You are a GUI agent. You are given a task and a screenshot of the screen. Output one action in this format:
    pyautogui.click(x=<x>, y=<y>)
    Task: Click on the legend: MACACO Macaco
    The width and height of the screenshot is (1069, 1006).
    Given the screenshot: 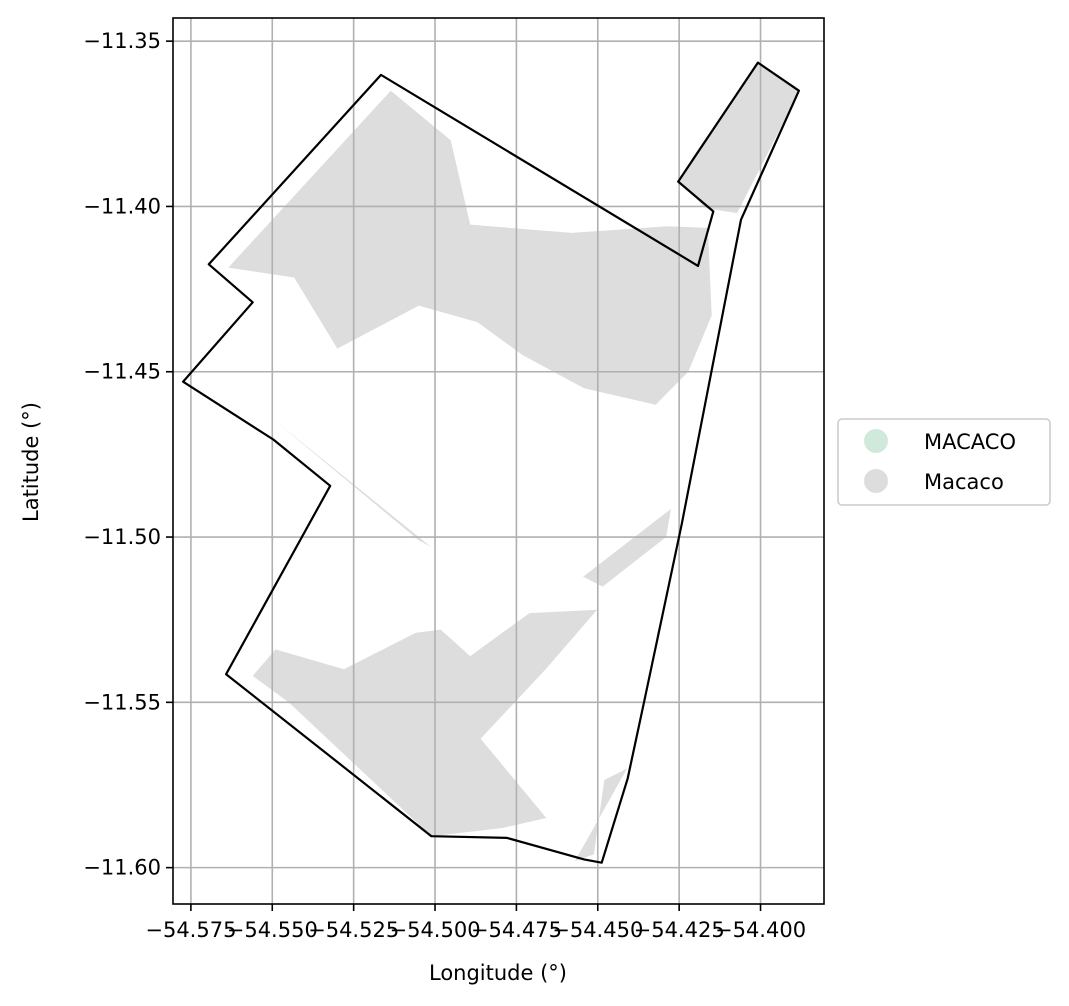 What is the action you would take?
    pyautogui.click(x=944, y=462)
    